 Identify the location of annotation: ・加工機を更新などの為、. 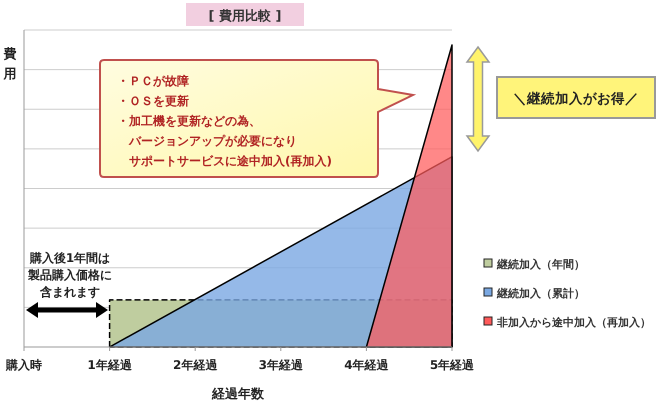
(189, 121).